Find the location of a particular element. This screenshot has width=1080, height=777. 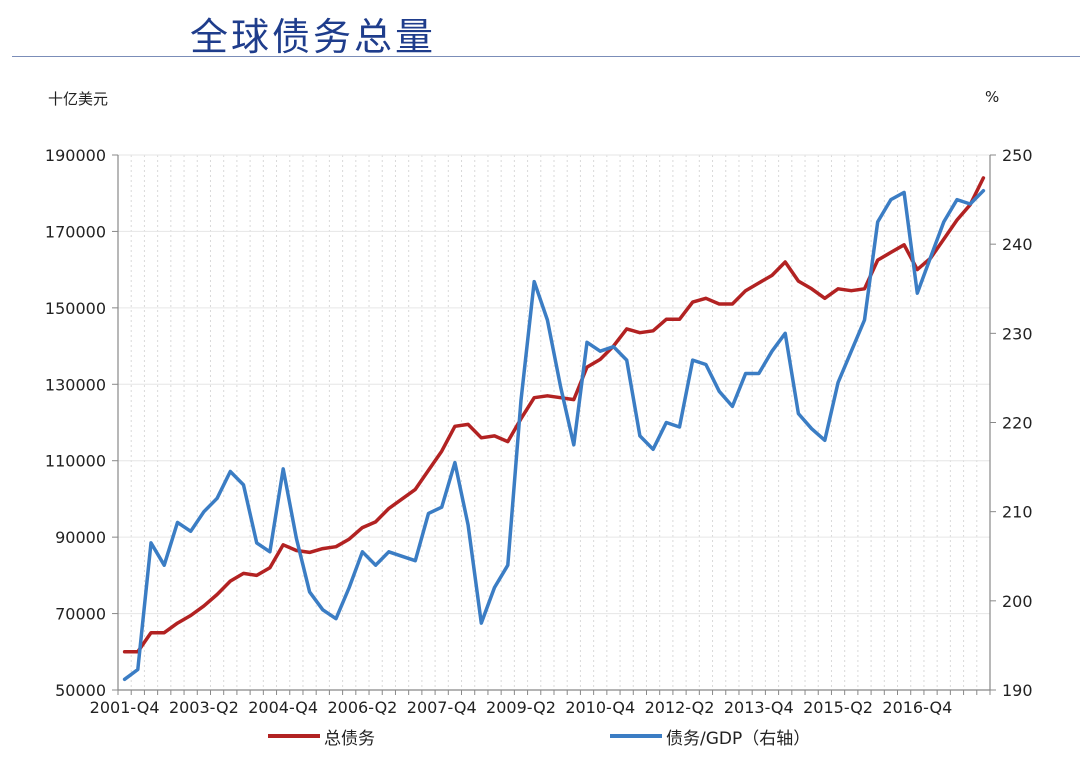

legend-swatch-debt-to-gdp is located at coordinates (636, 736).